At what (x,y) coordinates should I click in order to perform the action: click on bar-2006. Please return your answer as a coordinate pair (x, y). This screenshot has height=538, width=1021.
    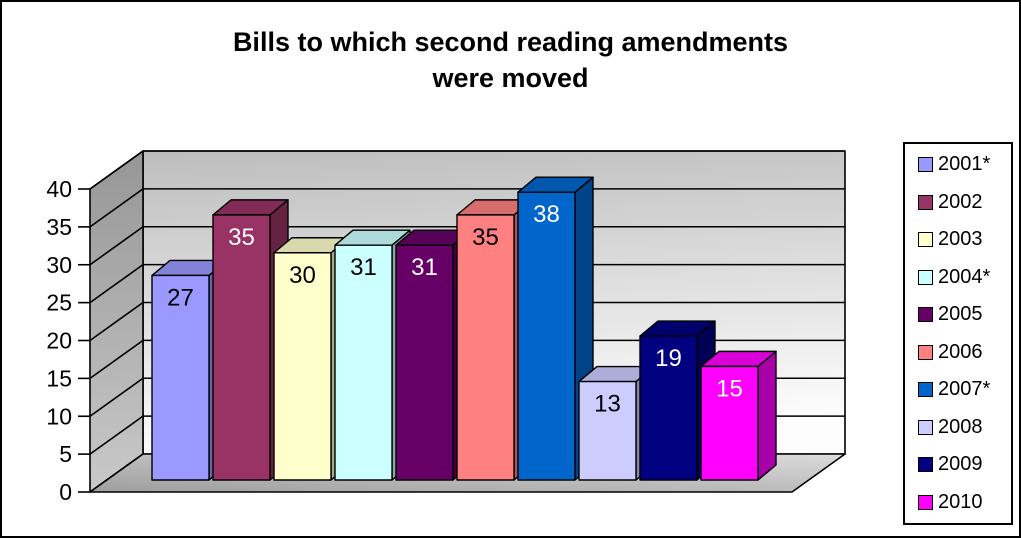
    Looking at the image, I should click on (485, 347).